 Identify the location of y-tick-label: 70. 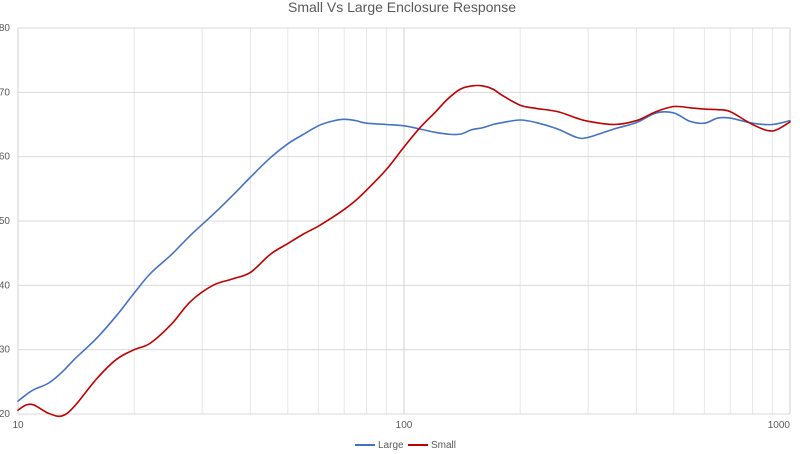
(5, 92).